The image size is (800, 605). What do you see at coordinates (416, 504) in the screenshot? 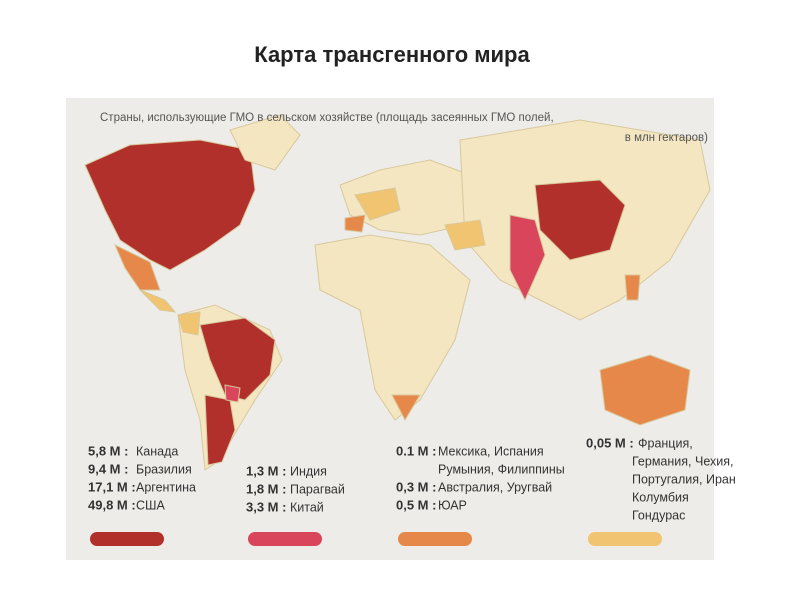
I see `legend-amount: 0,5 M :` at bounding box center [416, 504].